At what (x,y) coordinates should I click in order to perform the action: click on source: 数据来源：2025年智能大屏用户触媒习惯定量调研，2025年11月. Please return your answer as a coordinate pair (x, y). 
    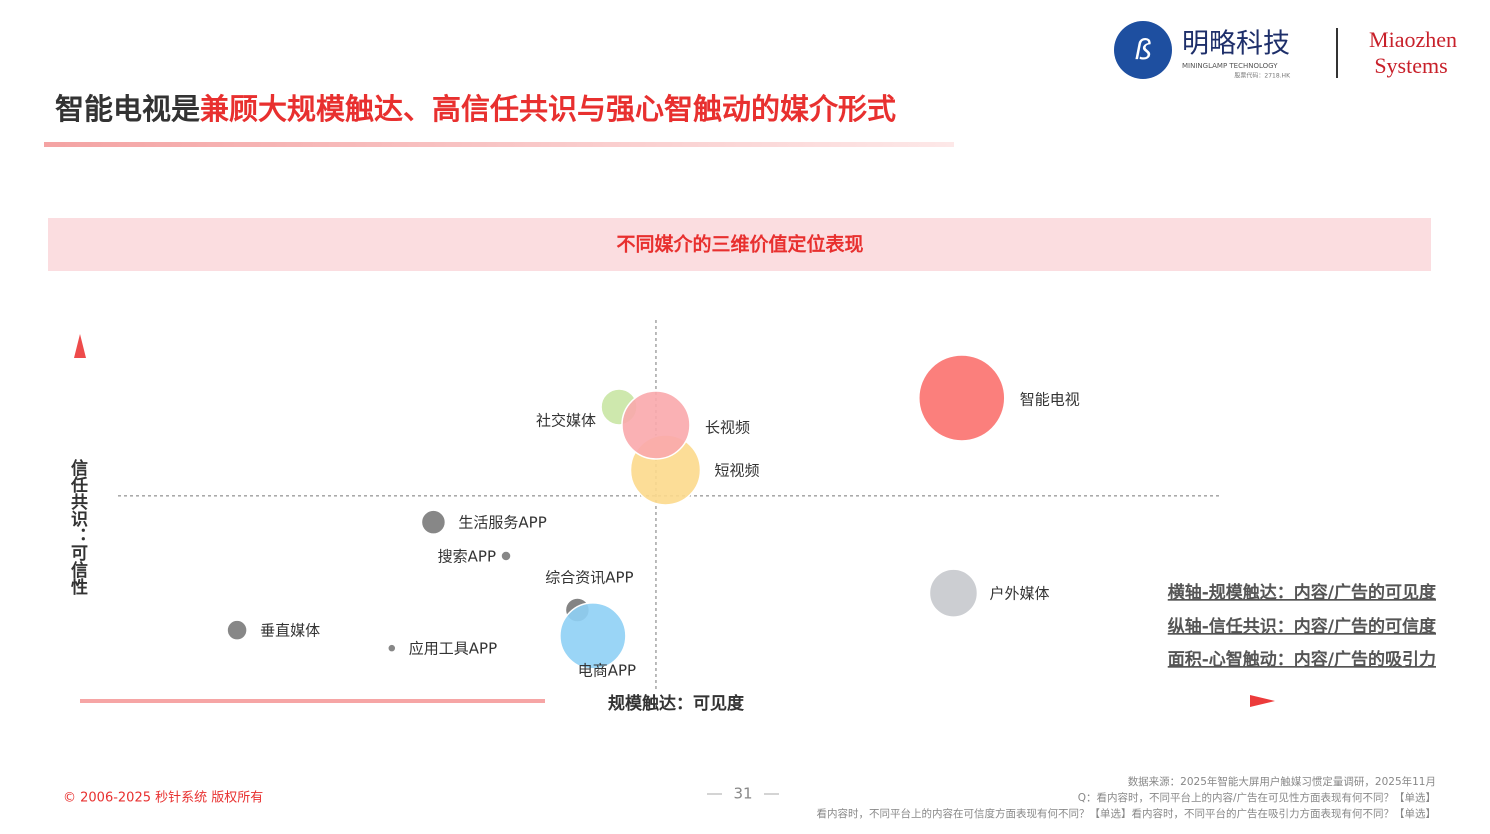
    Looking at the image, I should click on (1282, 781).